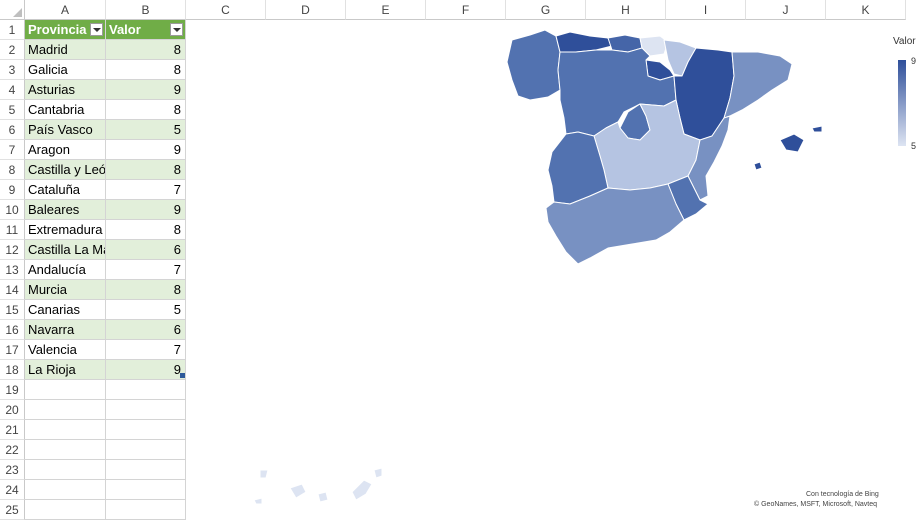 The height and width of the screenshot is (520, 920). Describe the element at coordinates (12, 110) in the screenshot. I see `row-header: 5` at that location.